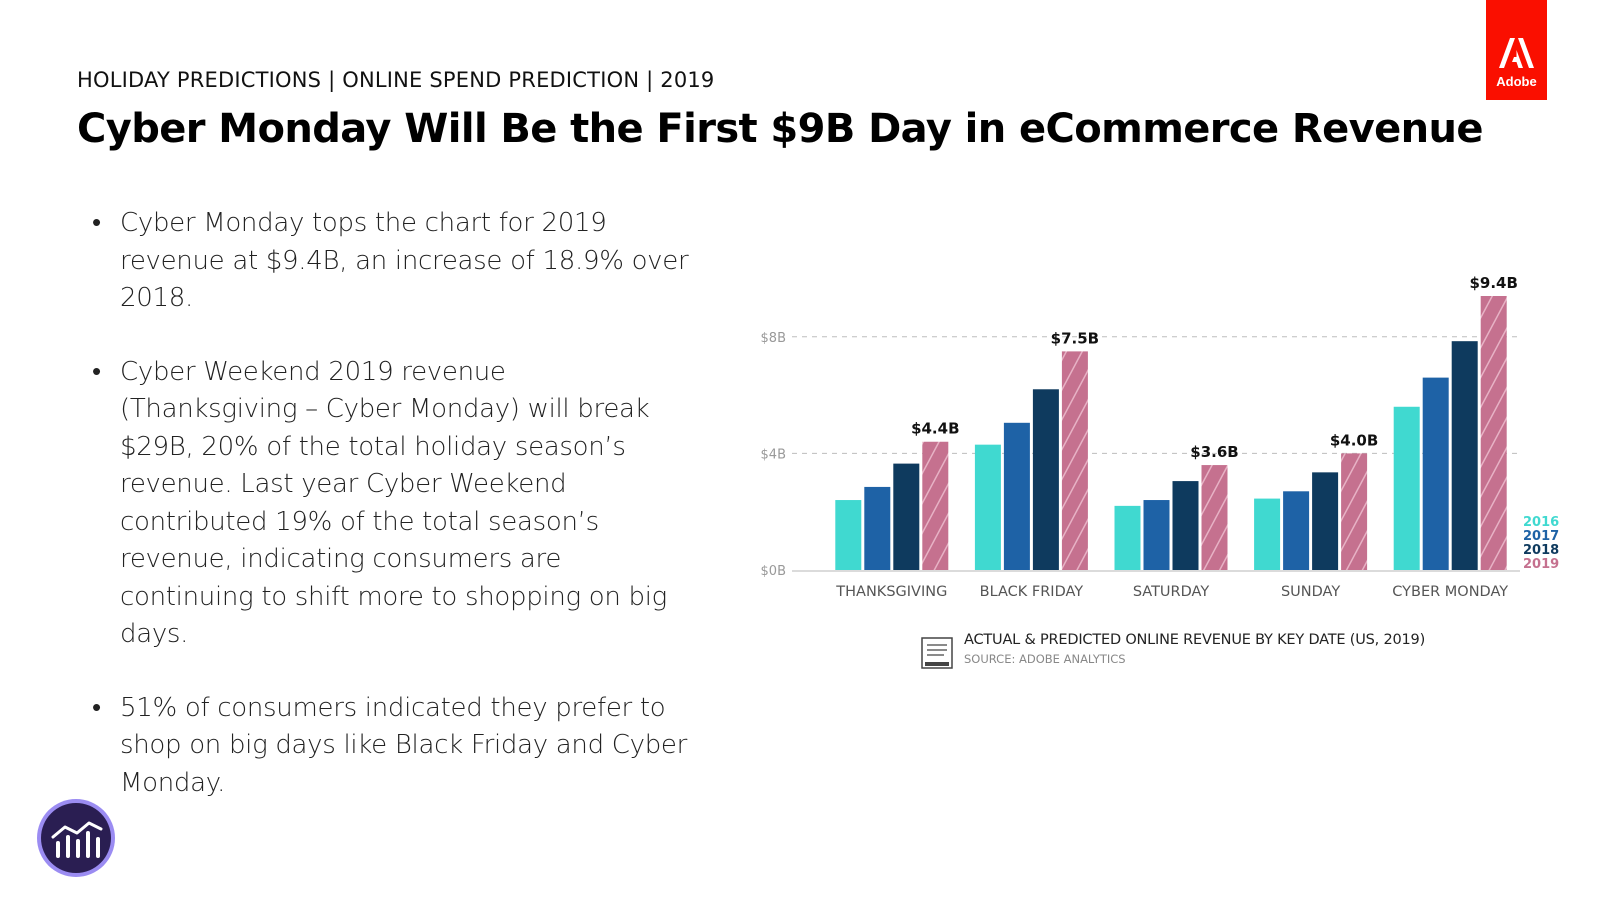  I want to click on caption-source: SOURCE: ADOBE ANALYTICS, so click(1045, 659).